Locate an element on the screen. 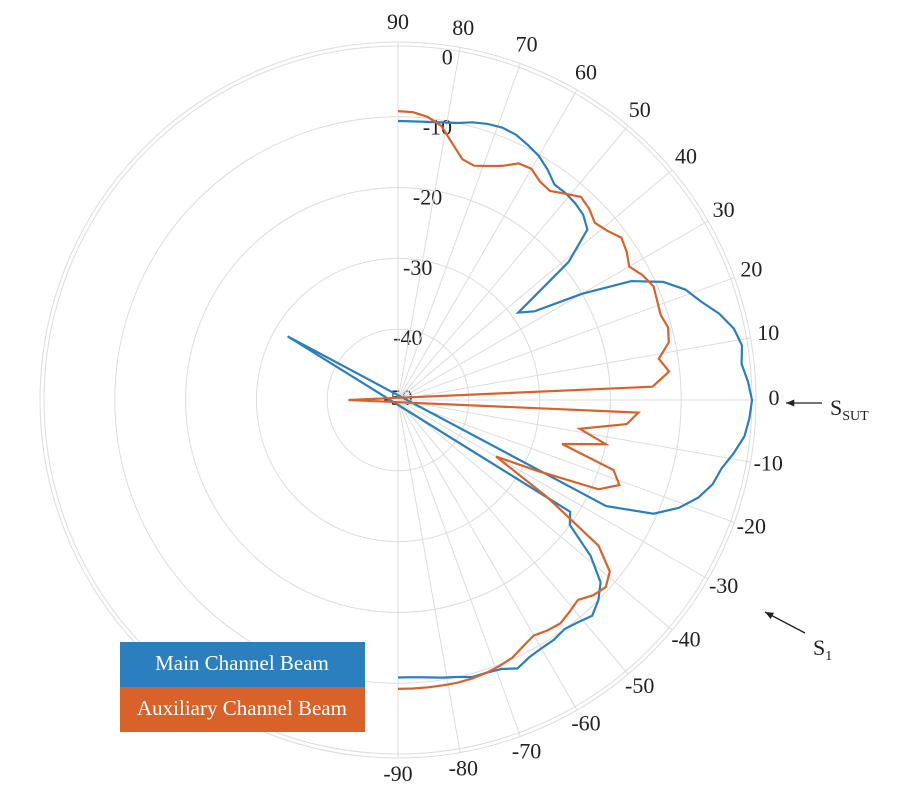 The width and height of the screenshot is (900, 800). theta-tick-label: -50 is located at coordinates (639, 685).